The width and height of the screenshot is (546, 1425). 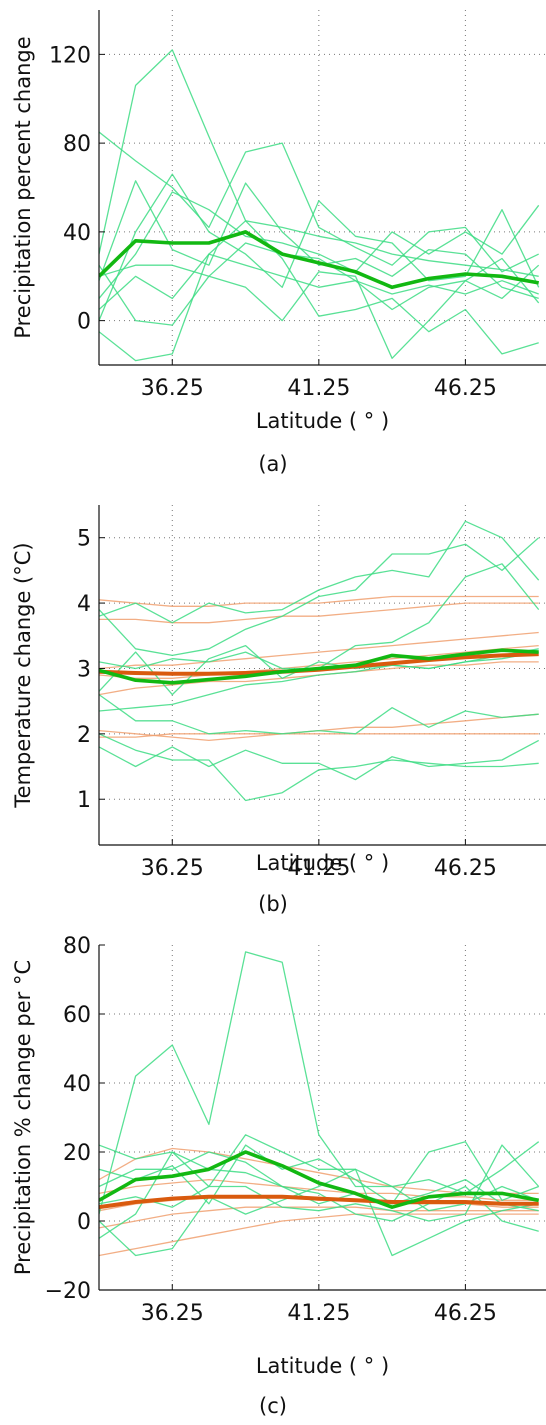 I want to click on y-tick-label: 120, so click(x=70, y=55).